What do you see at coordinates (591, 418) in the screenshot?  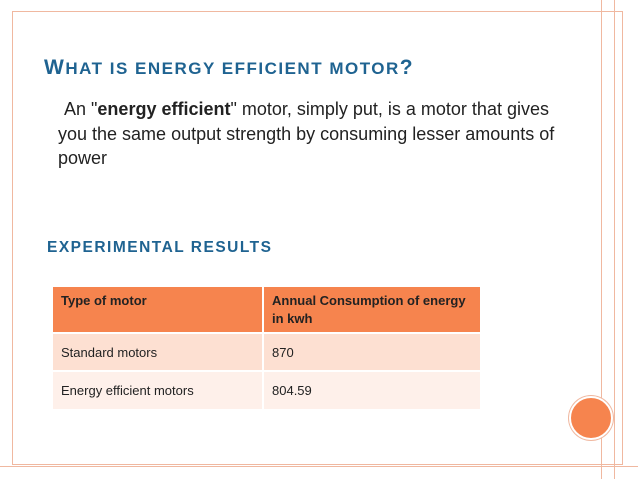 I see `decorative-circle-icon` at bounding box center [591, 418].